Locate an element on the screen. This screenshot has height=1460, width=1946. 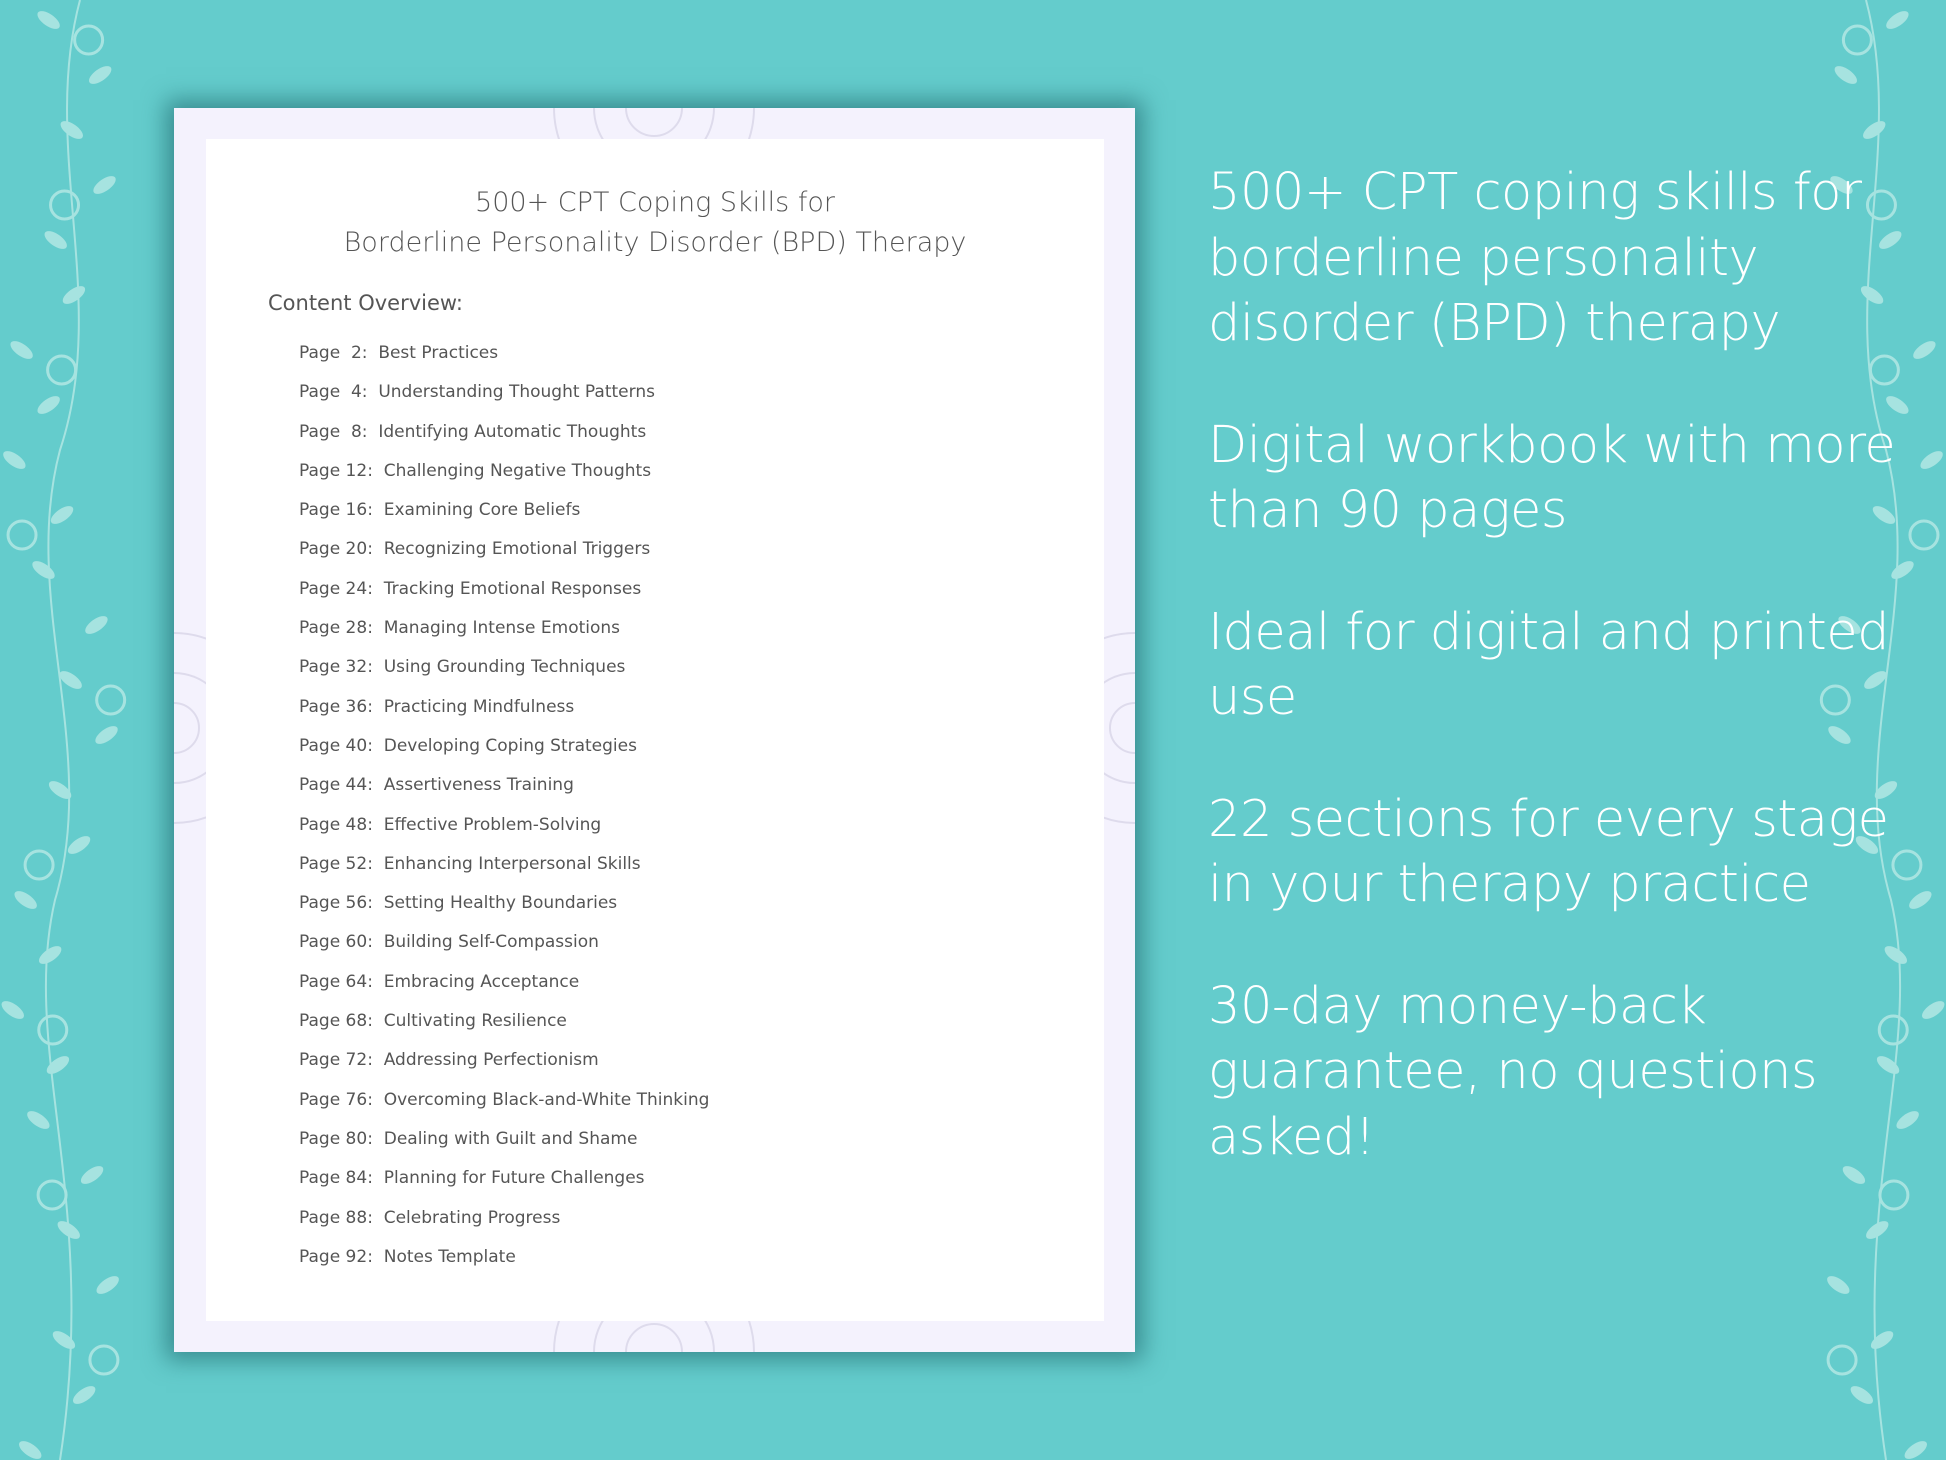
toc-item: Page 52: Enhancing Interpersonal Skills is located at coordinates (470, 863).